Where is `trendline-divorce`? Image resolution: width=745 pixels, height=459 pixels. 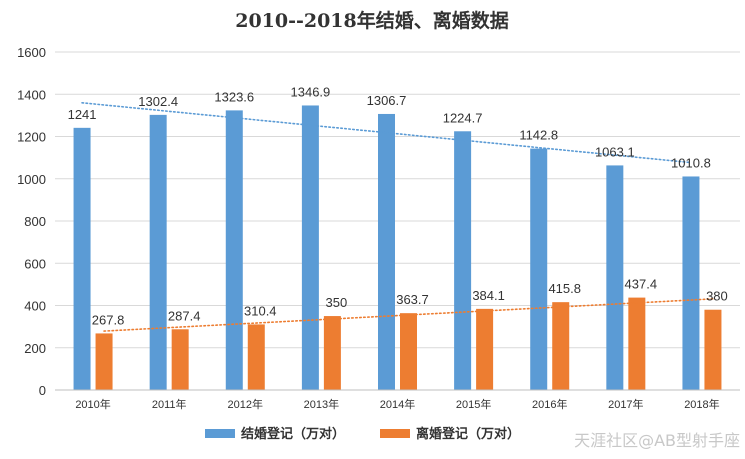
trendline-divorce is located at coordinates (408, 315).